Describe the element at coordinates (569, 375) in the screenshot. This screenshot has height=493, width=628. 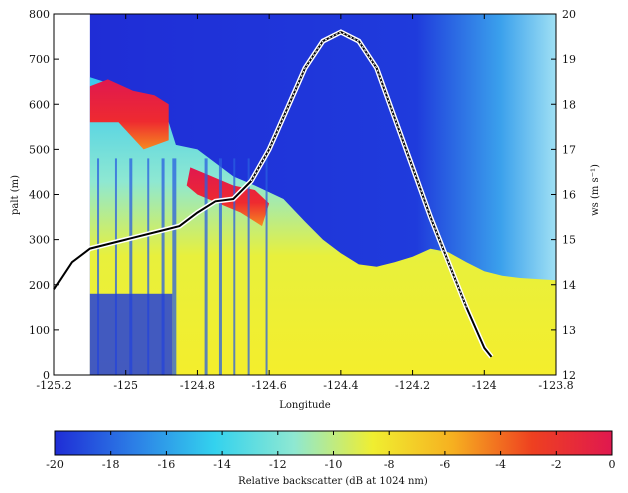
I see `y-right-tick-label: 12` at that location.